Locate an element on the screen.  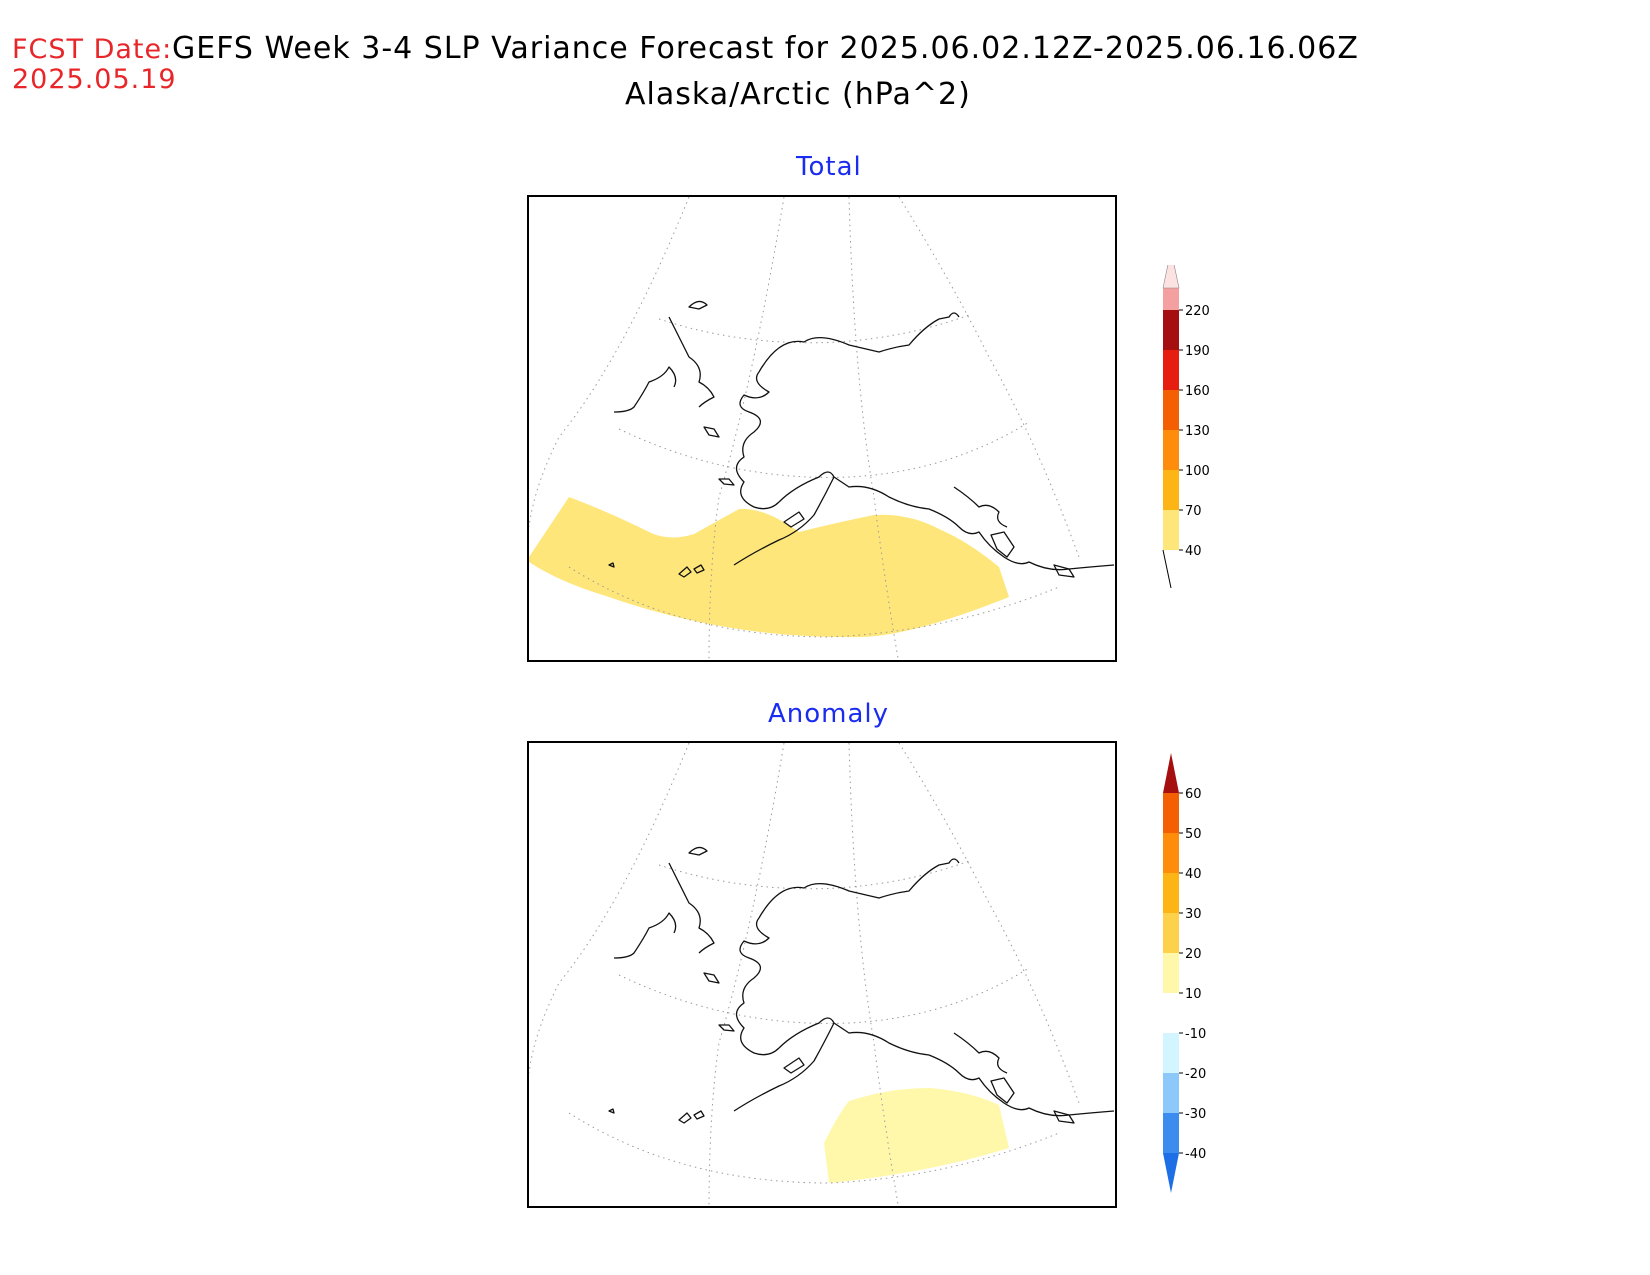
map-panel-total is located at coordinates (822, 428).